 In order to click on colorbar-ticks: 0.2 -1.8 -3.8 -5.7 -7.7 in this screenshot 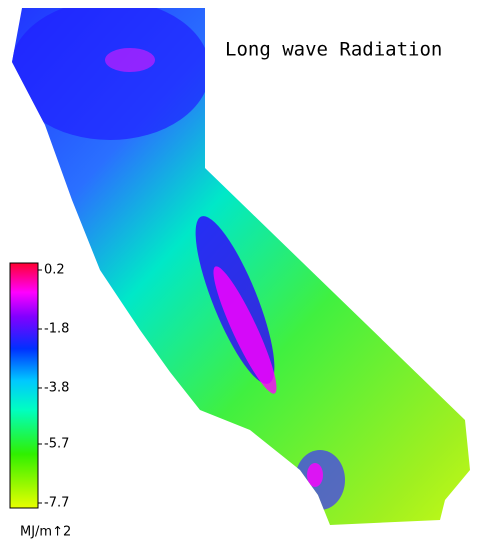, I will do `click(53, 387)`.